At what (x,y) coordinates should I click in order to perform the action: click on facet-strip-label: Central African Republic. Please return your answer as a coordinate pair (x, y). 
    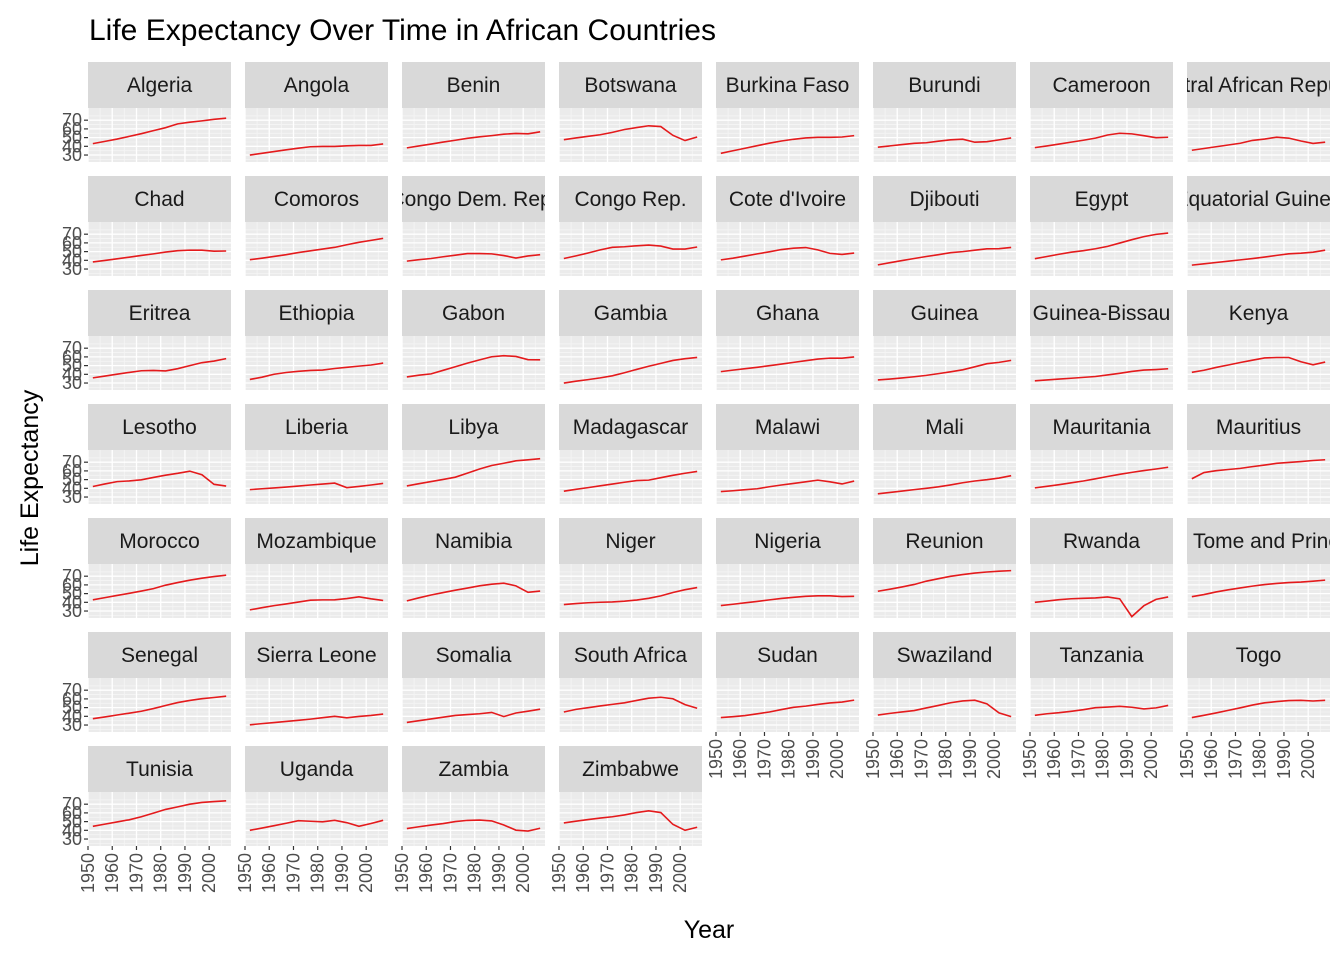
    Looking at the image, I should click on (1245, 85).